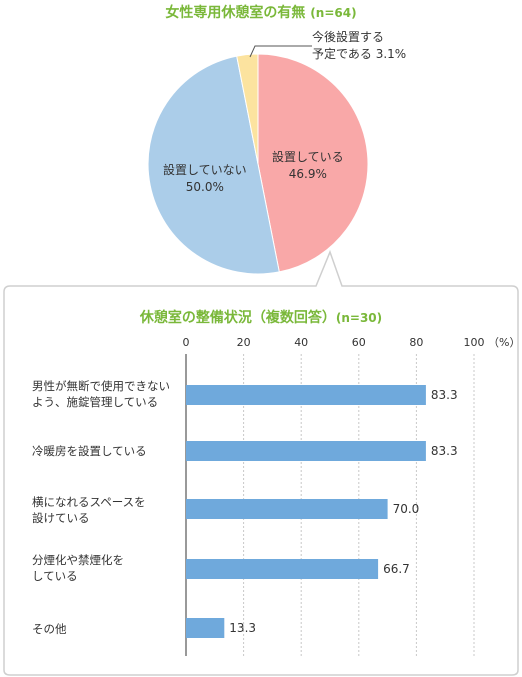 Image resolution: width=522 pixels, height=677 pixels. What do you see at coordinates (107, 510) in the screenshot?
I see `category-label-lie-down: 横になれるスペースを 設けている` at bounding box center [107, 510].